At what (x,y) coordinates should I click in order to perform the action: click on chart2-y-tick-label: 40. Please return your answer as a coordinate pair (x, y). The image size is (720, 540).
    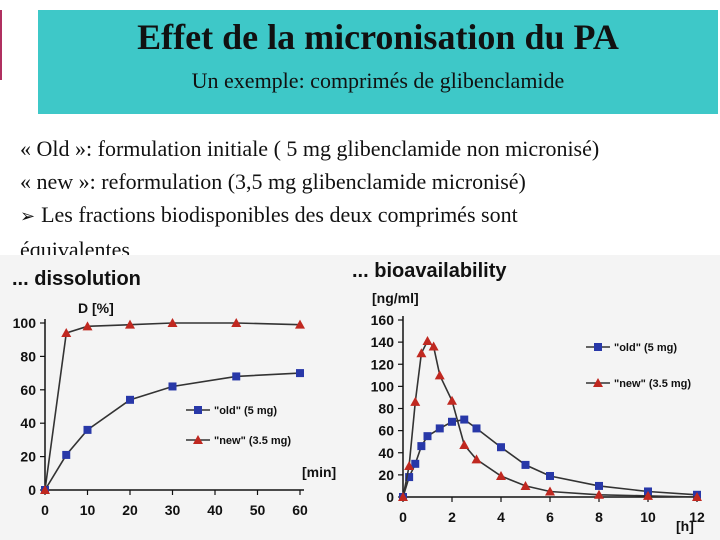
    Looking at the image, I should click on (386, 453).